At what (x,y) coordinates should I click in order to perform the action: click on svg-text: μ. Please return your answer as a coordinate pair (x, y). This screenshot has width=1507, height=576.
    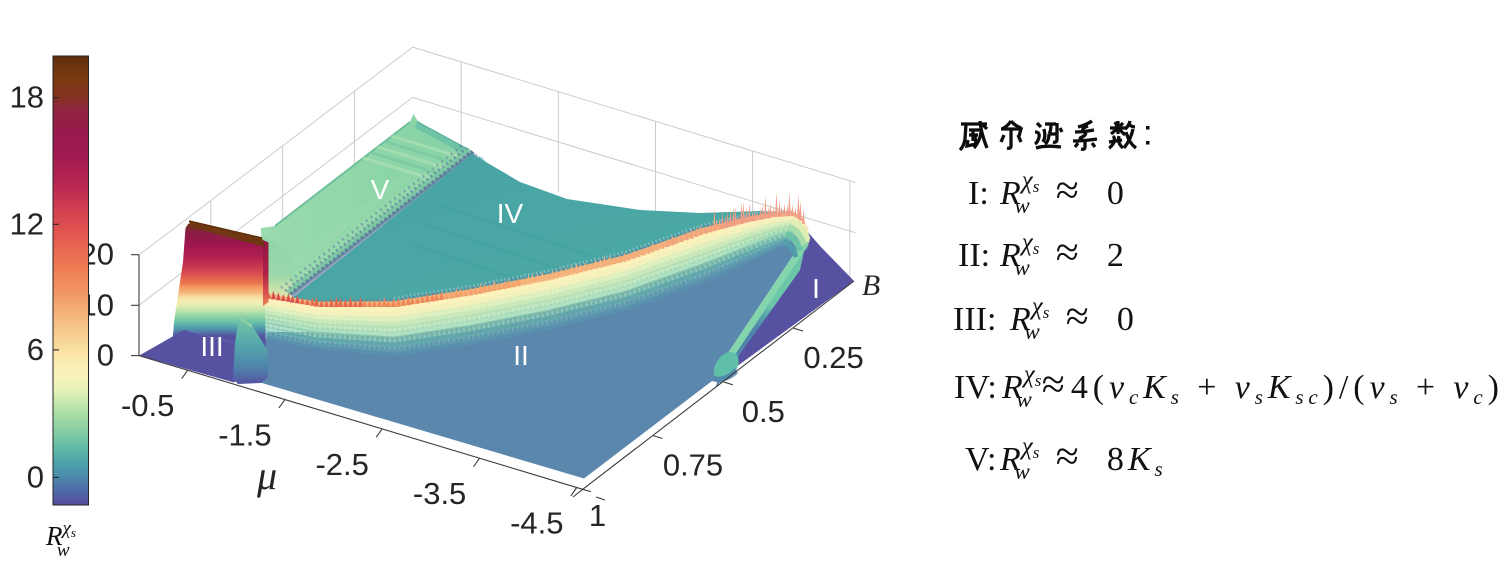
    Looking at the image, I should click on (266, 475).